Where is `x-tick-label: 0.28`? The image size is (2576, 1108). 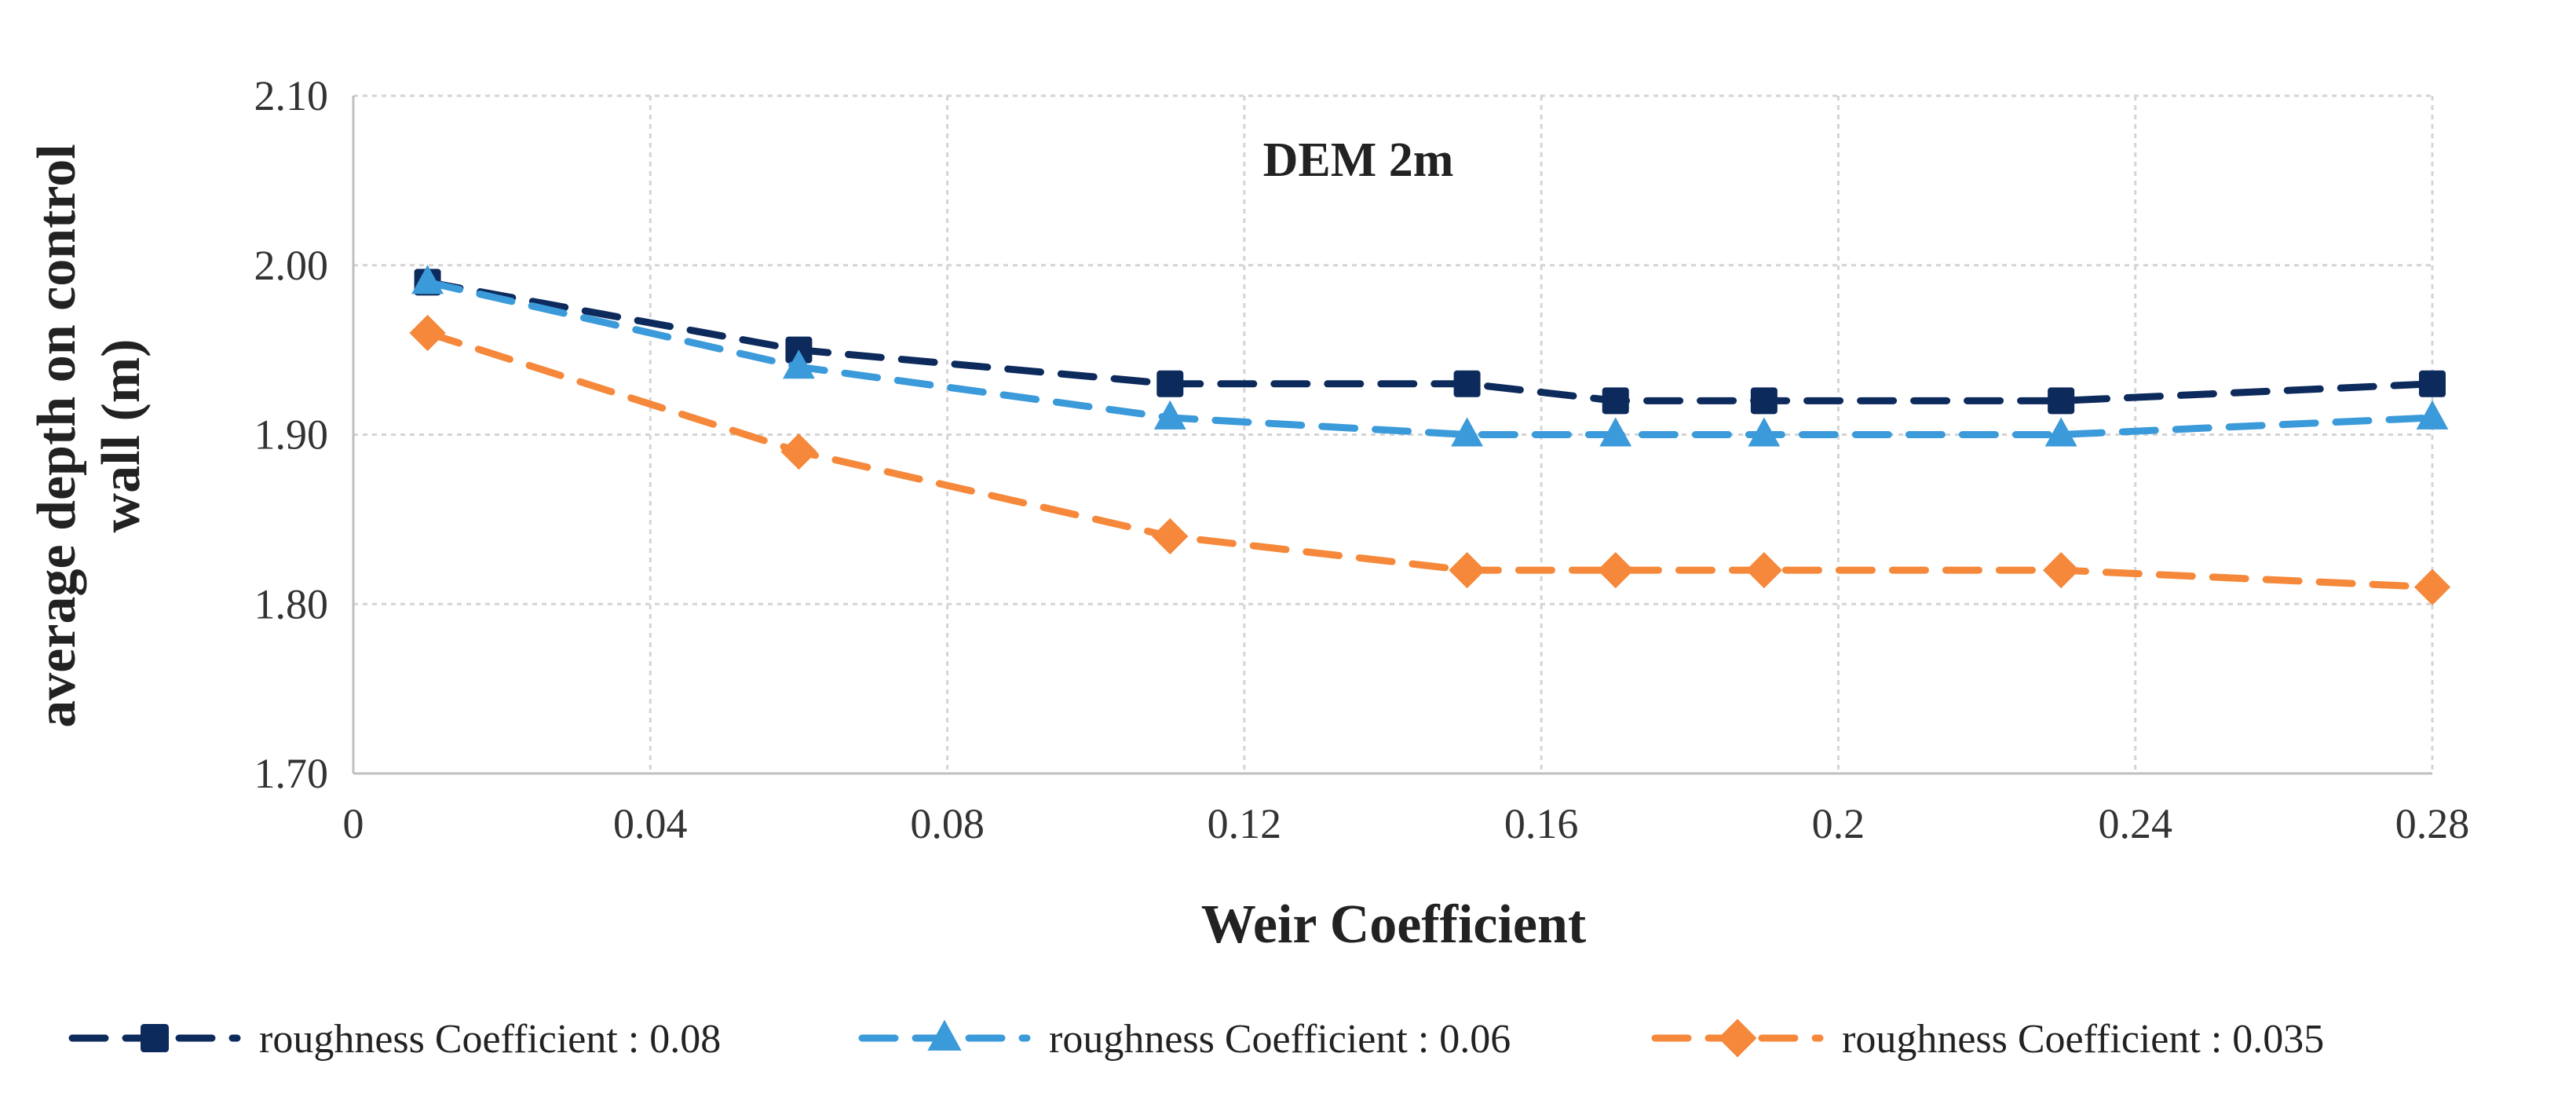 x-tick-label: 0.28 is located at coordinates (2432, 823).